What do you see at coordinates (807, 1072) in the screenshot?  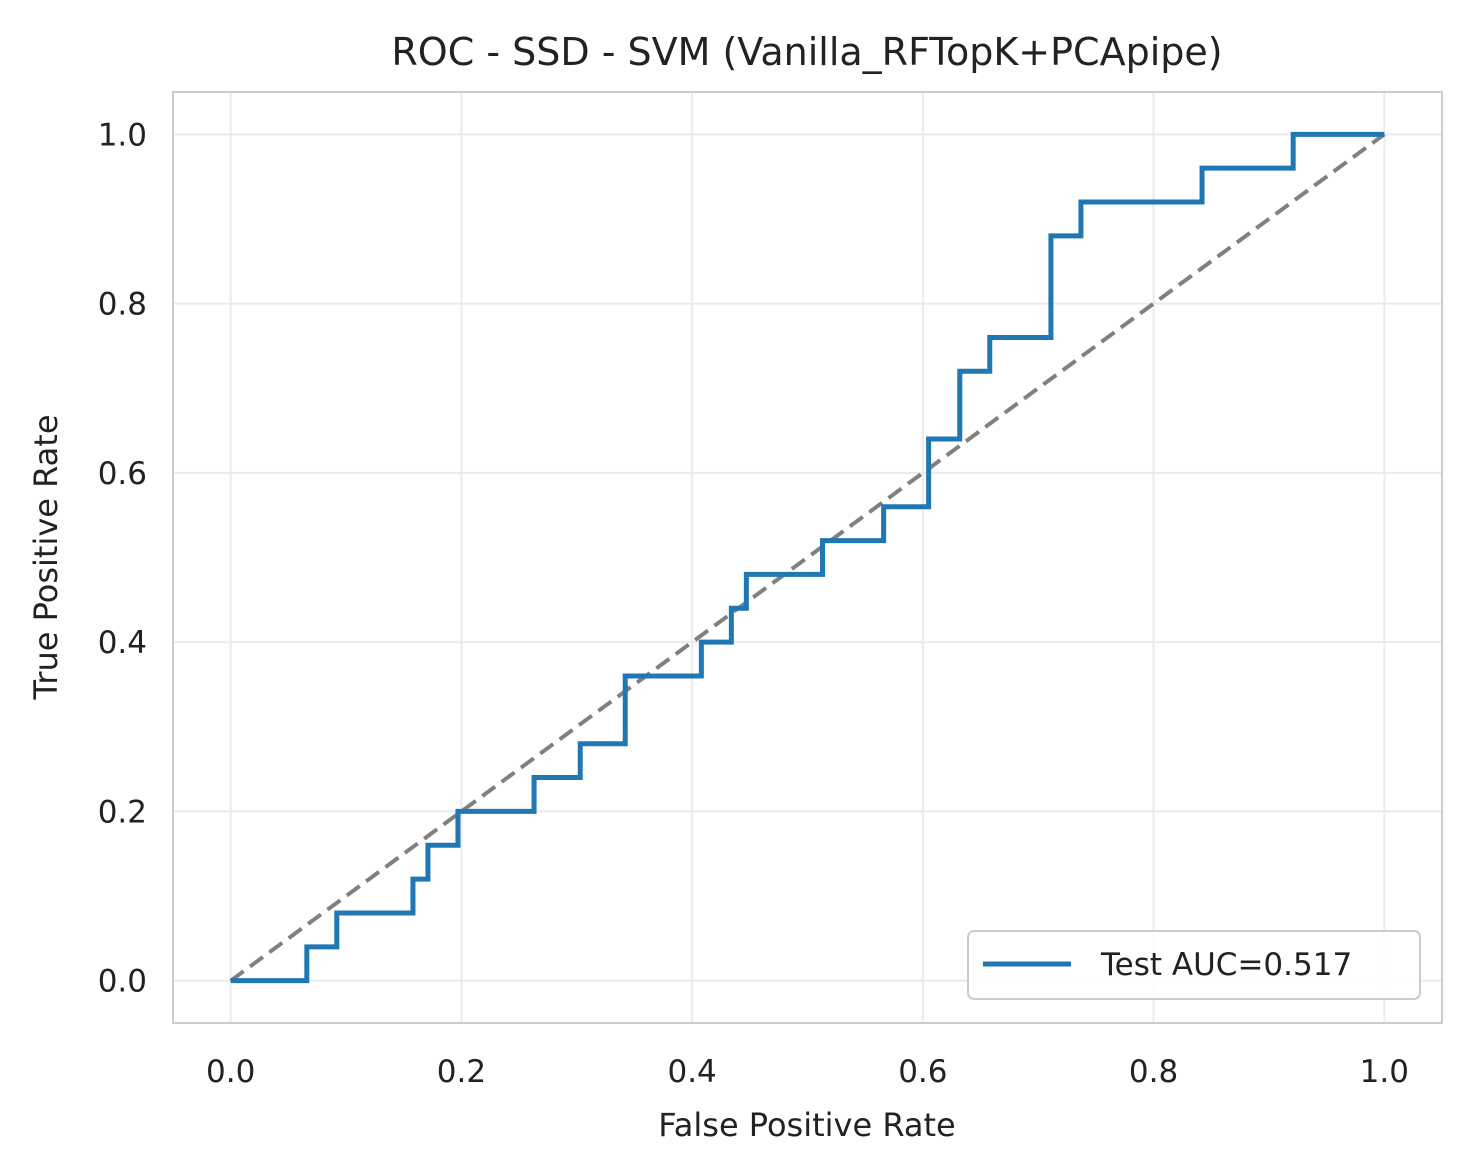 I see `x-axis-ticks: 0.0 0.2 0.4 0.6 0.8 1.0` at bounding box center [807, 1072].